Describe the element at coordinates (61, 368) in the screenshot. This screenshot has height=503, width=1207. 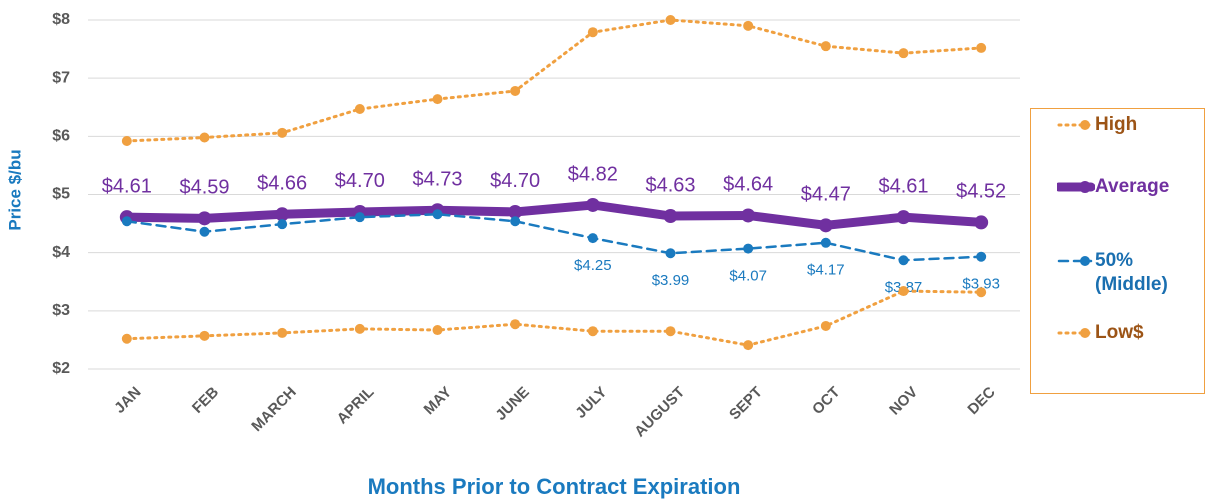
I see `y-tick-label: $2` at that location.